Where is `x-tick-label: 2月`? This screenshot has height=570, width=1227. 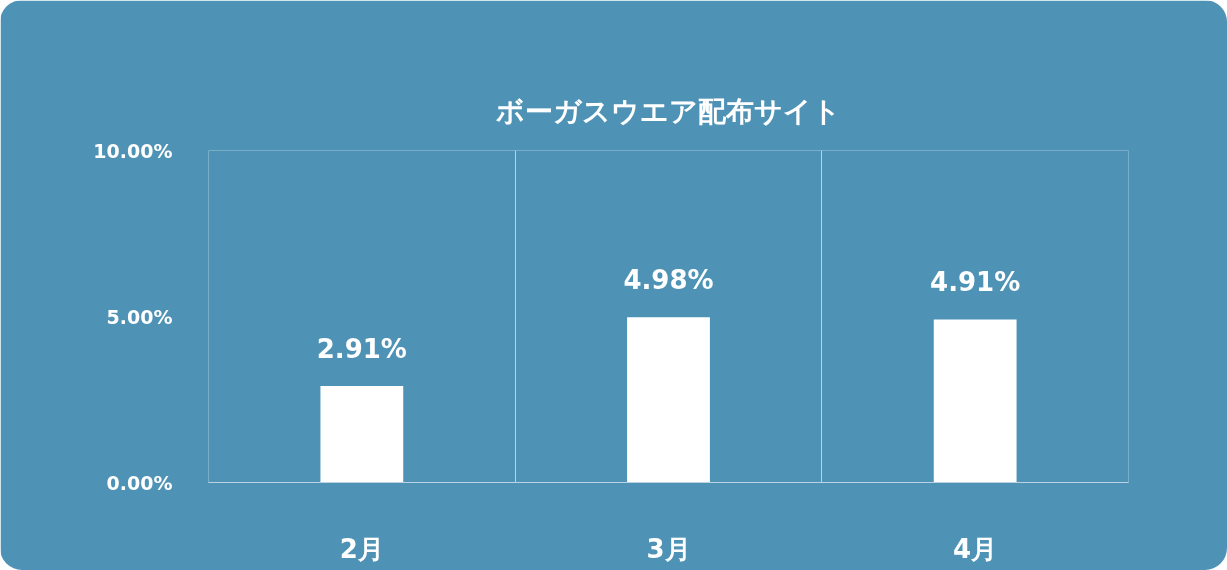 x-tick-label: 2月 is located at coordinates (361, 548).